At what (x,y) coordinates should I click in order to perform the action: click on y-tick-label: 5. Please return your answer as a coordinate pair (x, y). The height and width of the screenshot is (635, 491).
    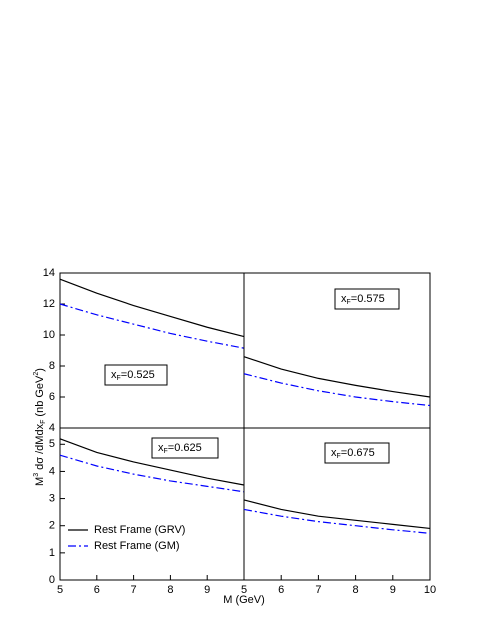
    Looking at the image, I should click on (52, 444).